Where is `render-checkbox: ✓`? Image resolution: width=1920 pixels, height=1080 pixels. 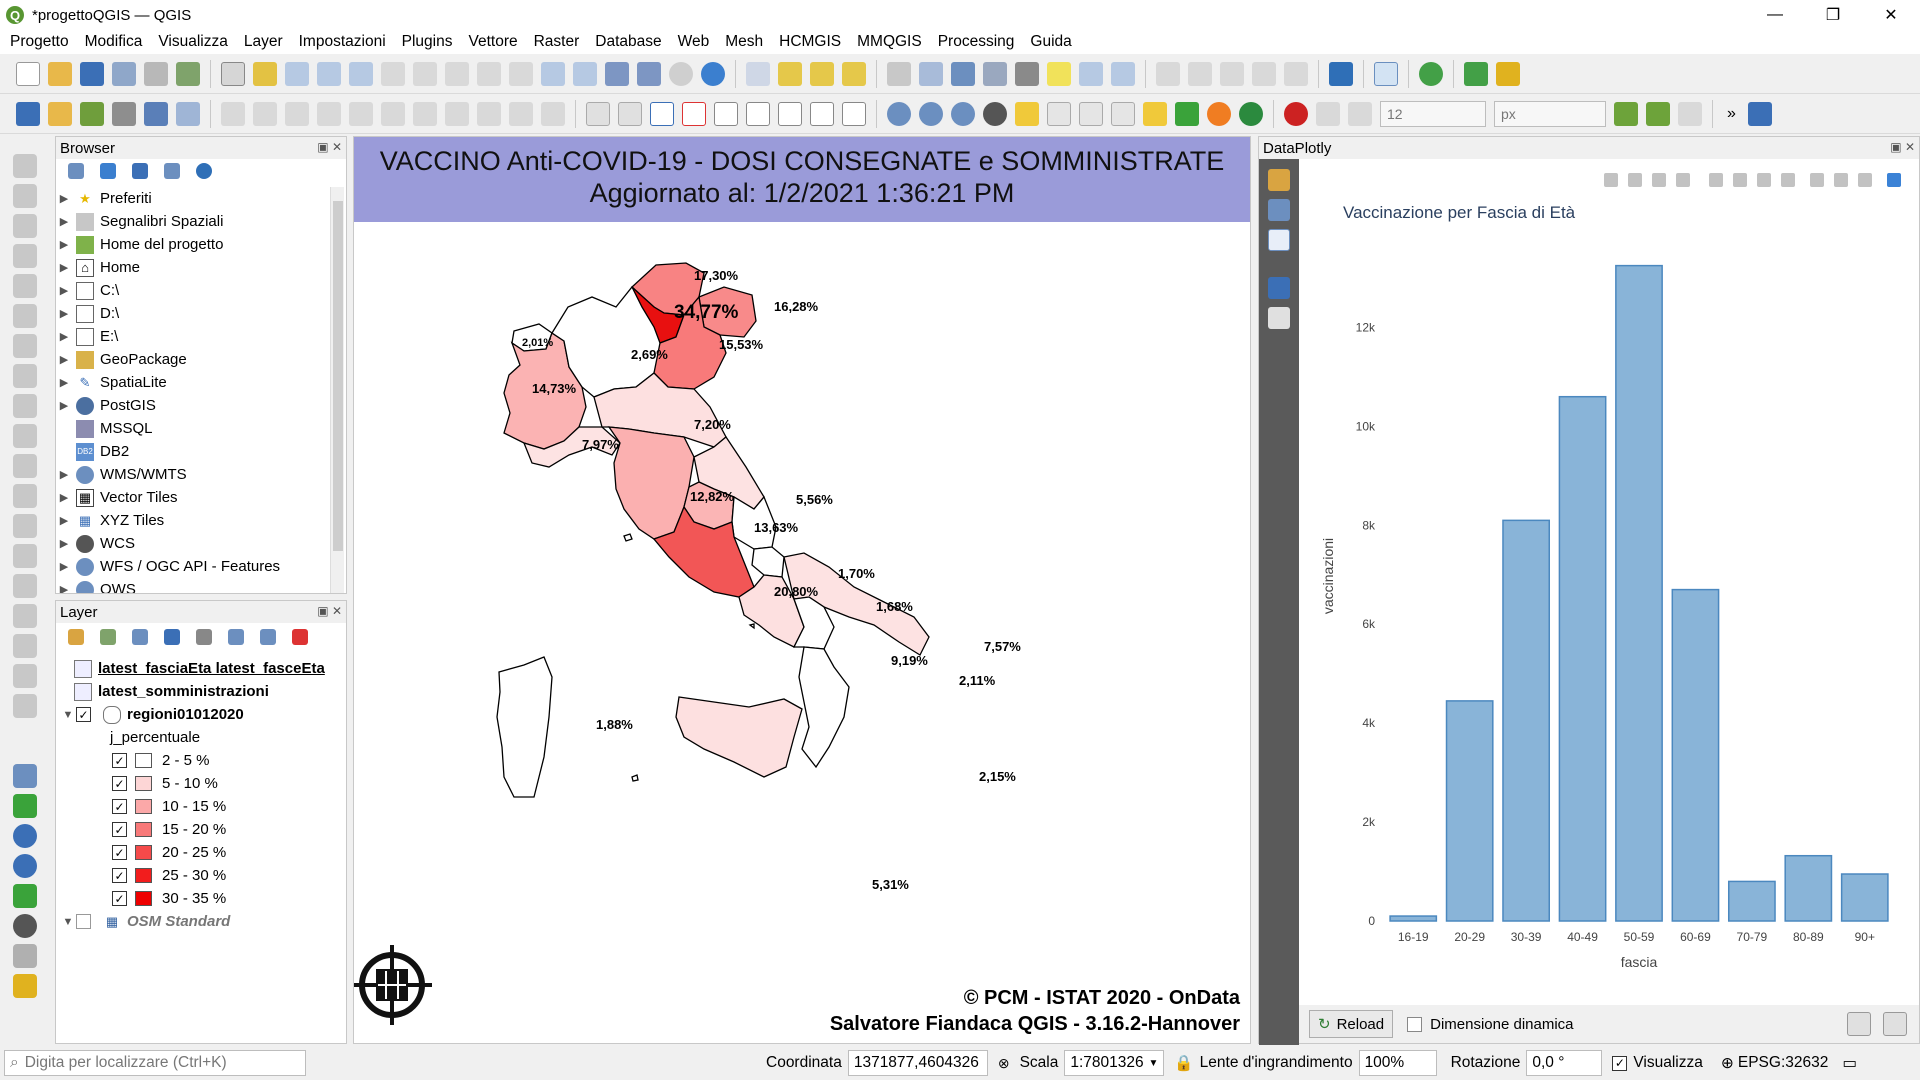
render-checkbox: ✓ is located at coordinates (1620, 1063).